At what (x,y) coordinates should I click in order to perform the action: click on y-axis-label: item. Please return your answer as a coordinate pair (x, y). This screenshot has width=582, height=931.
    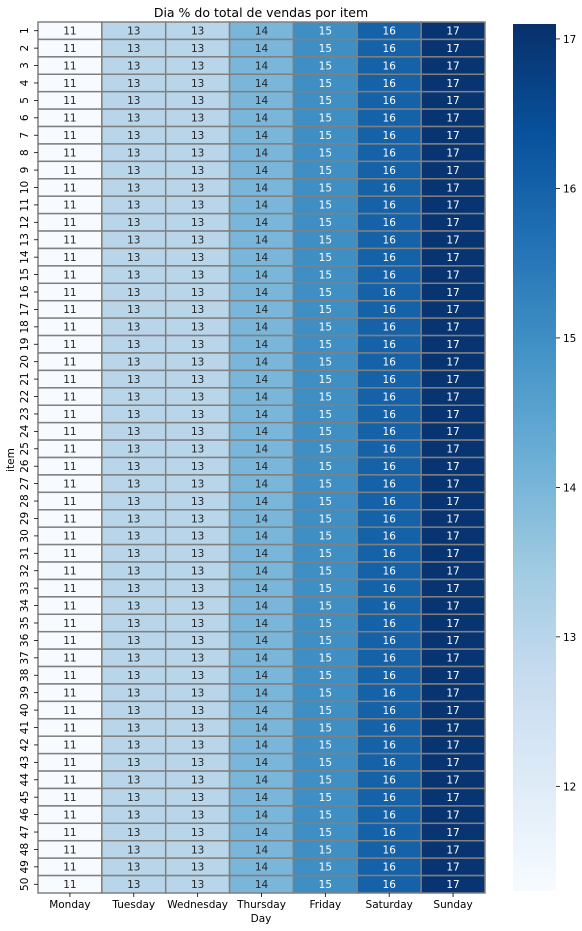
    Looking at the image, I should click on (11, 460).